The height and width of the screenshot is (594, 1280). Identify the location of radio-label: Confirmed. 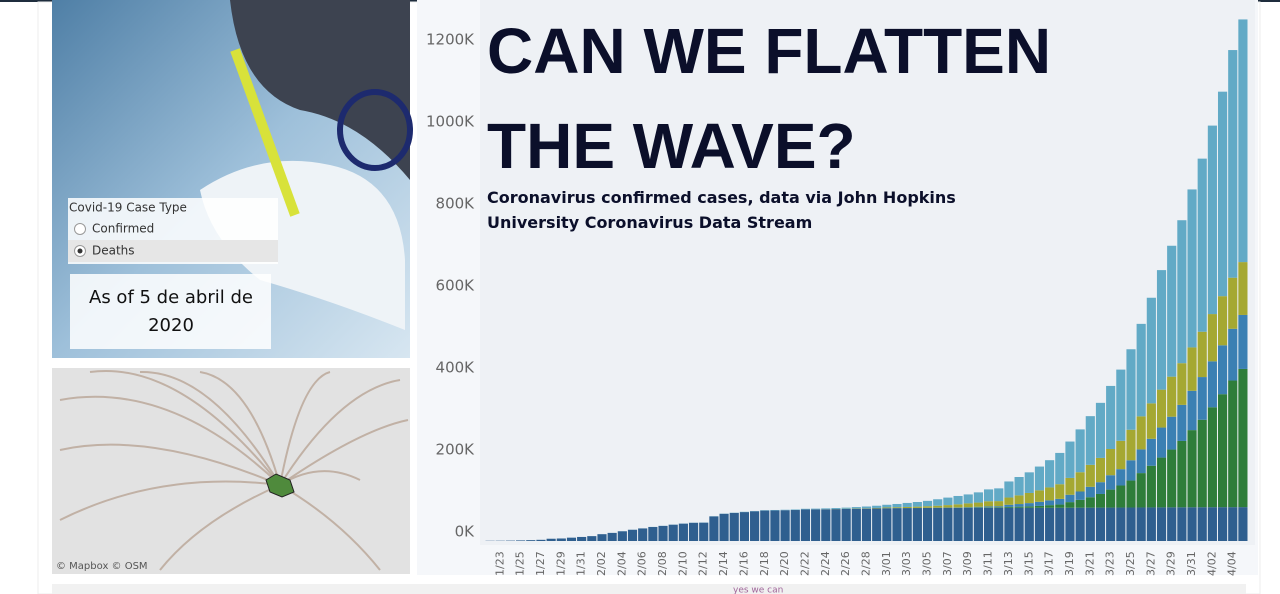
(123, 229).